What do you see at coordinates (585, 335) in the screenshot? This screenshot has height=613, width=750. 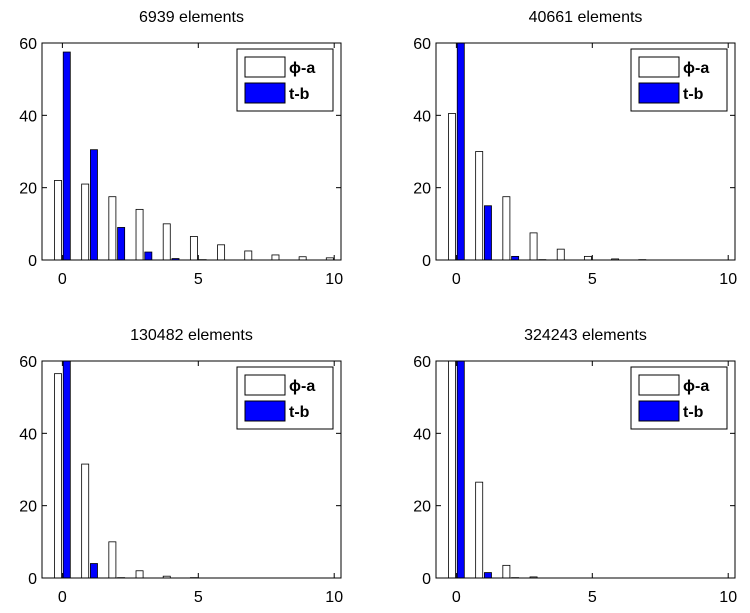 I see `panel-title: 324243 elements` at bounding box center [585, 335].